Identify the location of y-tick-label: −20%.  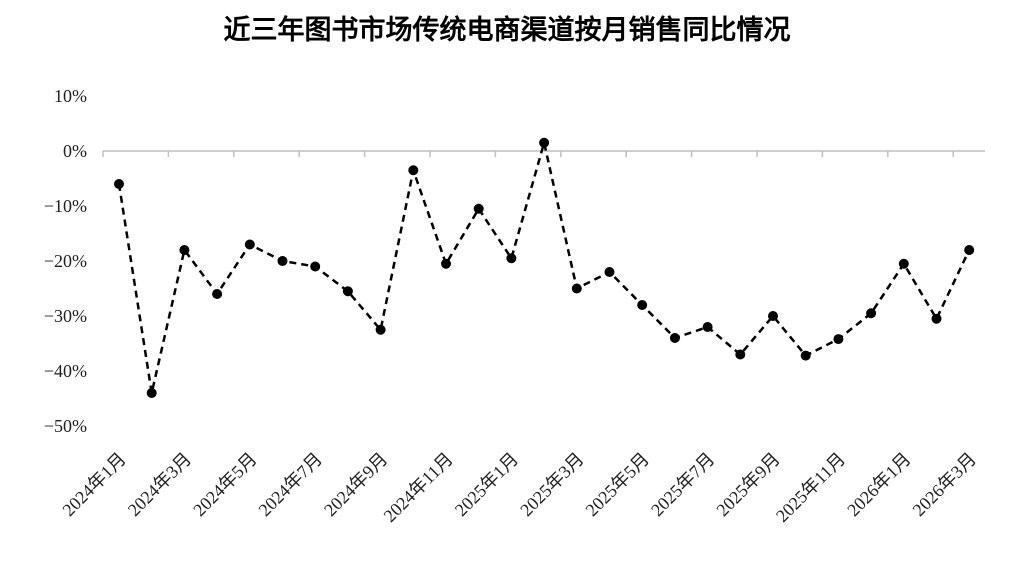
(65, 261).